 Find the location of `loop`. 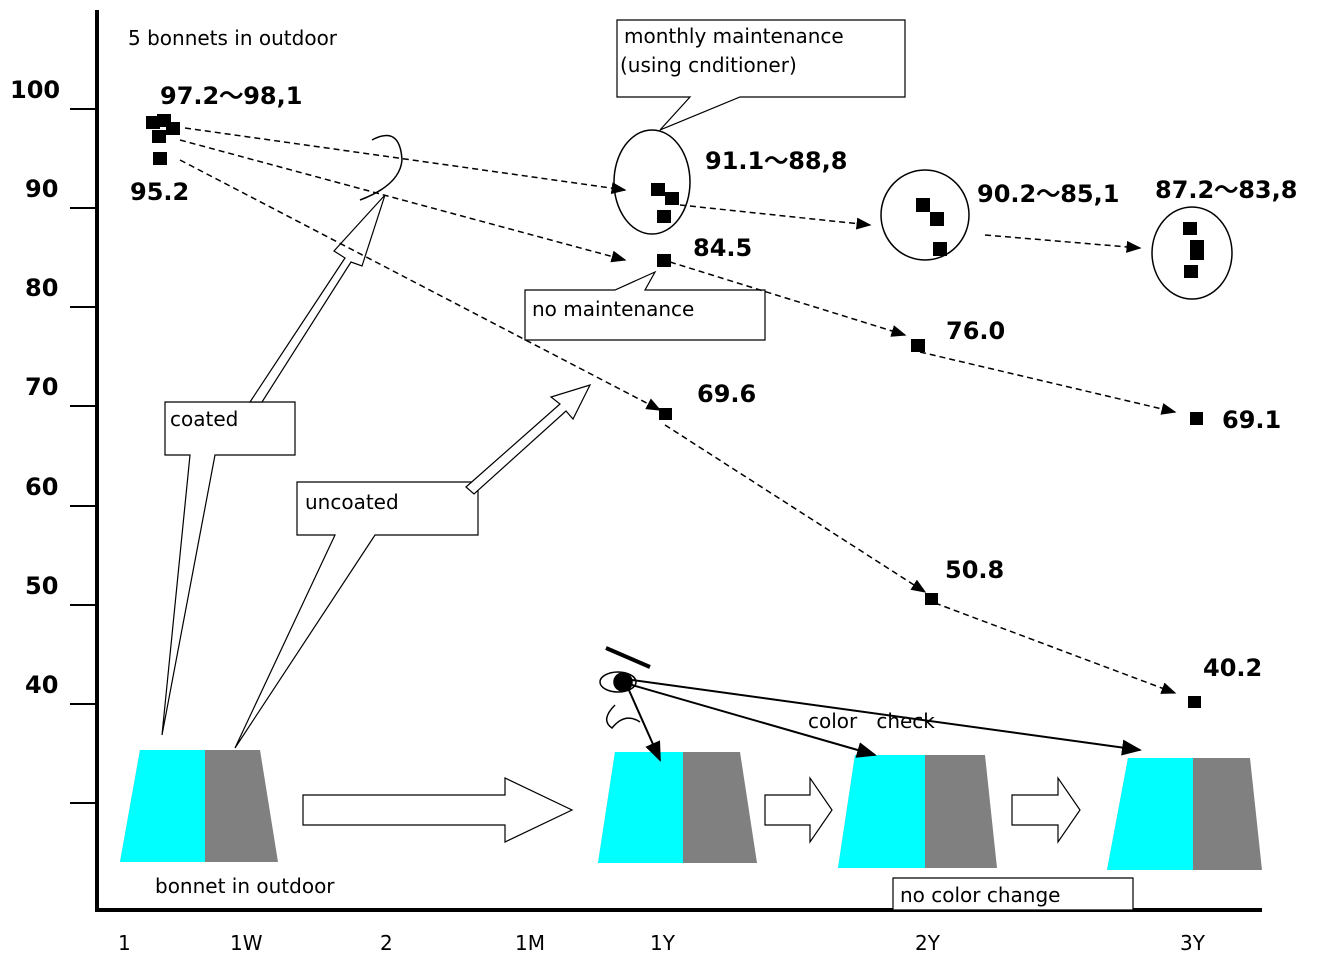

loop is located at coordinates (381, 167).